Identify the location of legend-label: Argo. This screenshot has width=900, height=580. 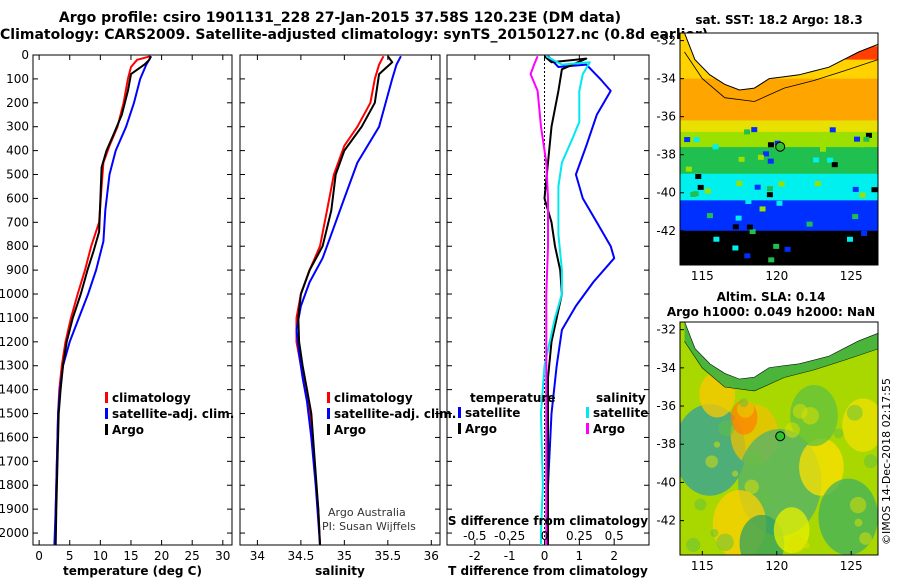
(481, 429).